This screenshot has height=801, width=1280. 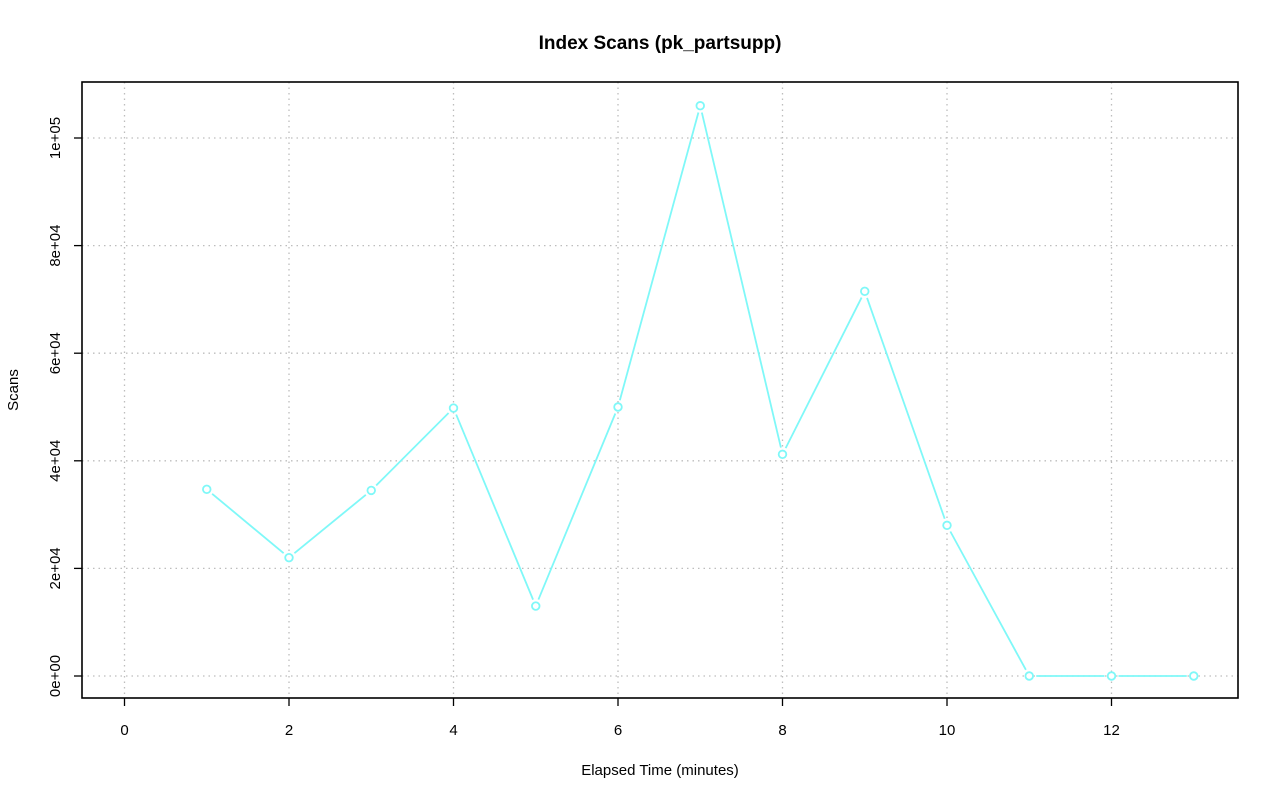 What do you see at coordinates (55, 676) in the screenshot?
I see `y-tick-label: 0e+00` at bounding box center [55, 676].